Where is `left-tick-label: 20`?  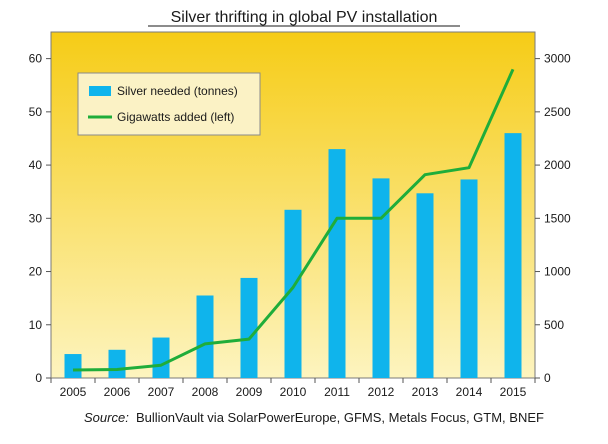 left-tick-label: 20 is located at coordinates (36, 272).